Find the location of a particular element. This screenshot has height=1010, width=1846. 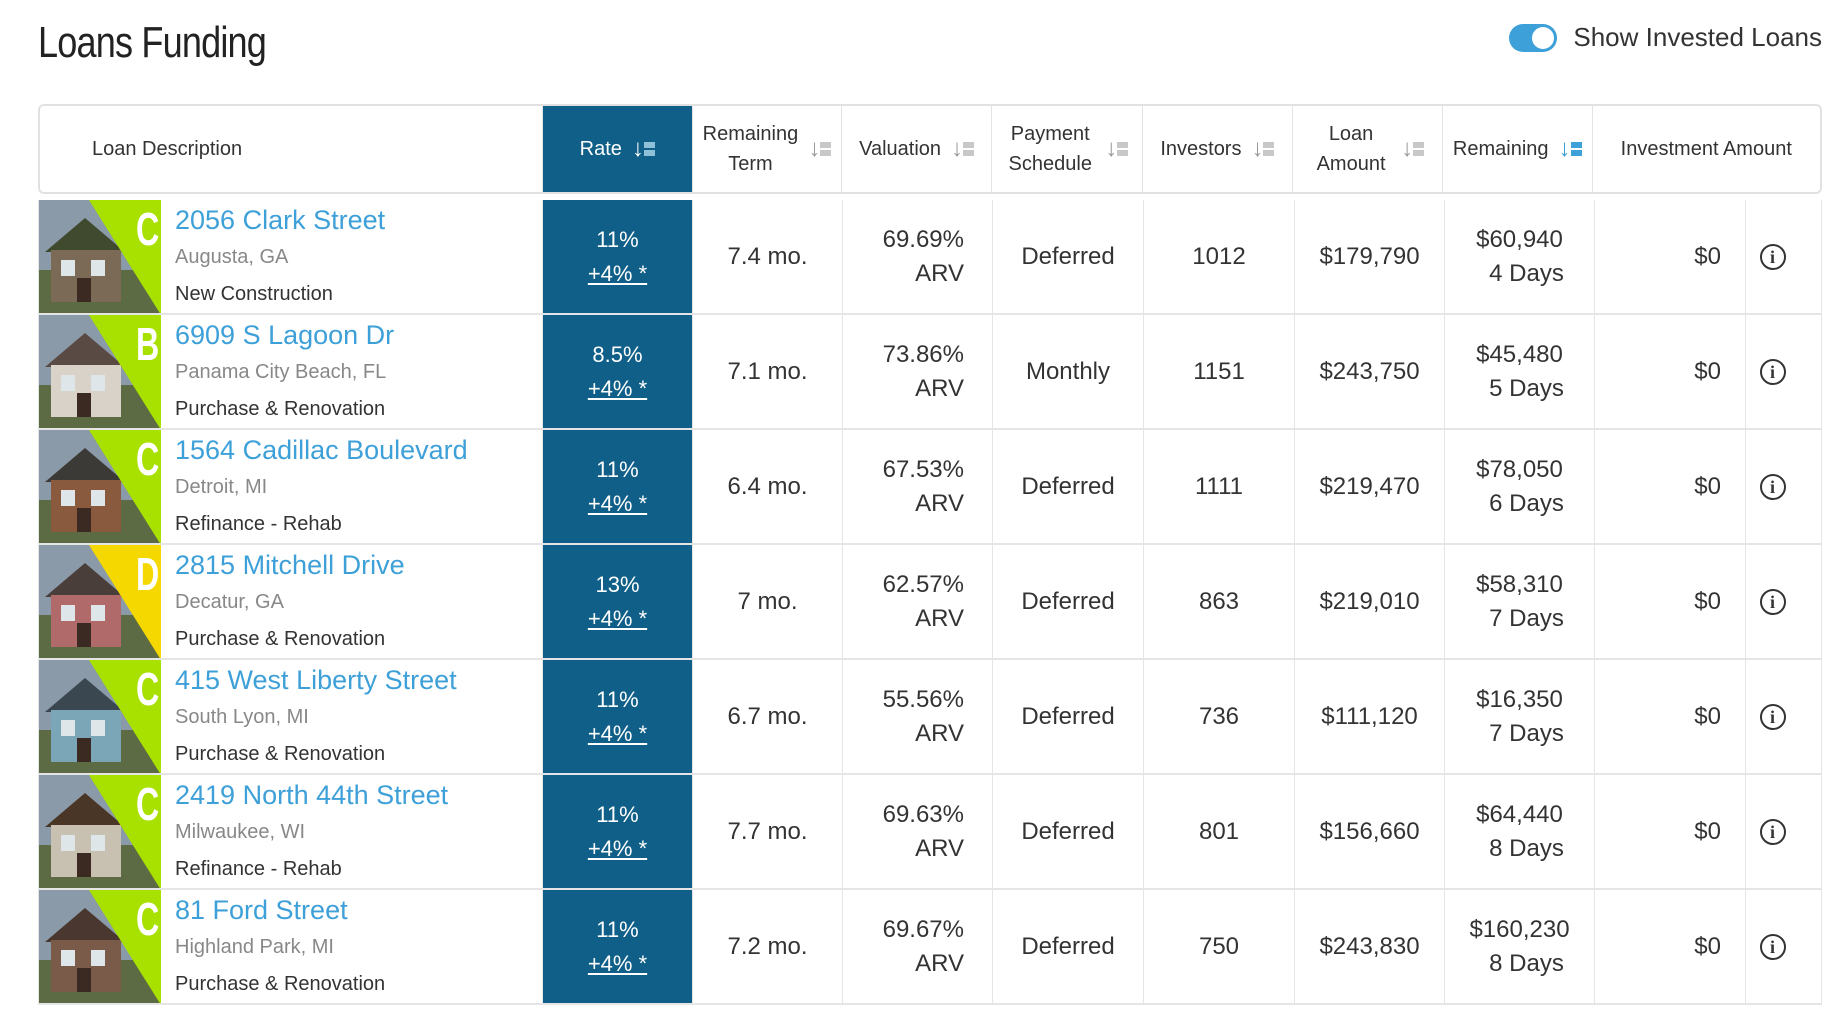

property-thumbnail: D is located at coordinates (100, 601).